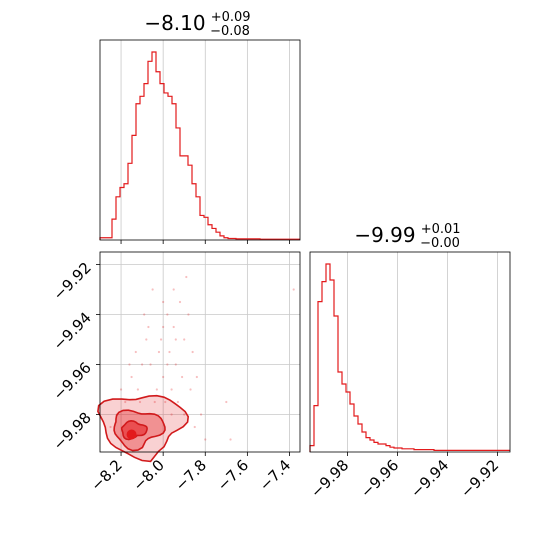 Image resolution: width=550 pixels, height=550 pixels. I want to click on y-tick-label: −9.96, so click(72, 381).